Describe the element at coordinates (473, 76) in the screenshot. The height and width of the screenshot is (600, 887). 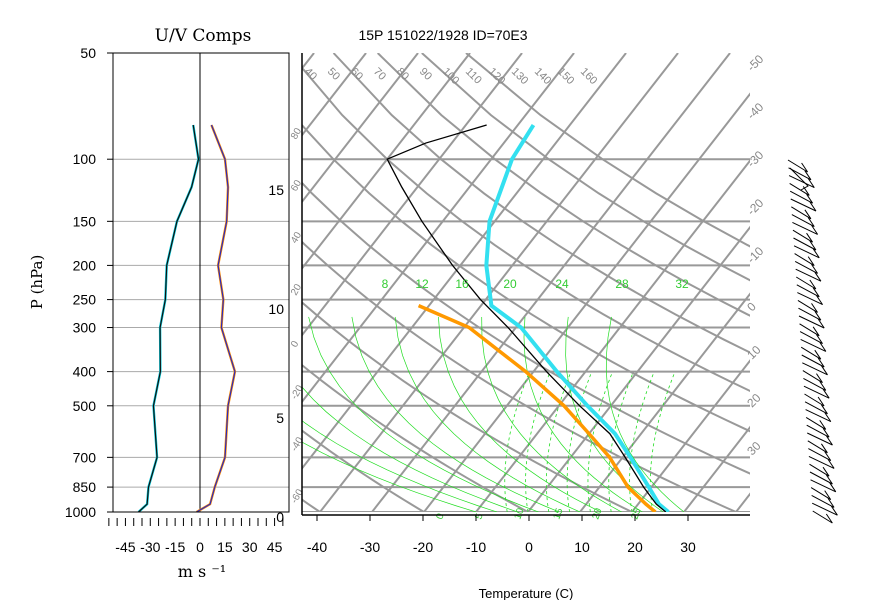
I see `isotherm-label: 110` at that location.